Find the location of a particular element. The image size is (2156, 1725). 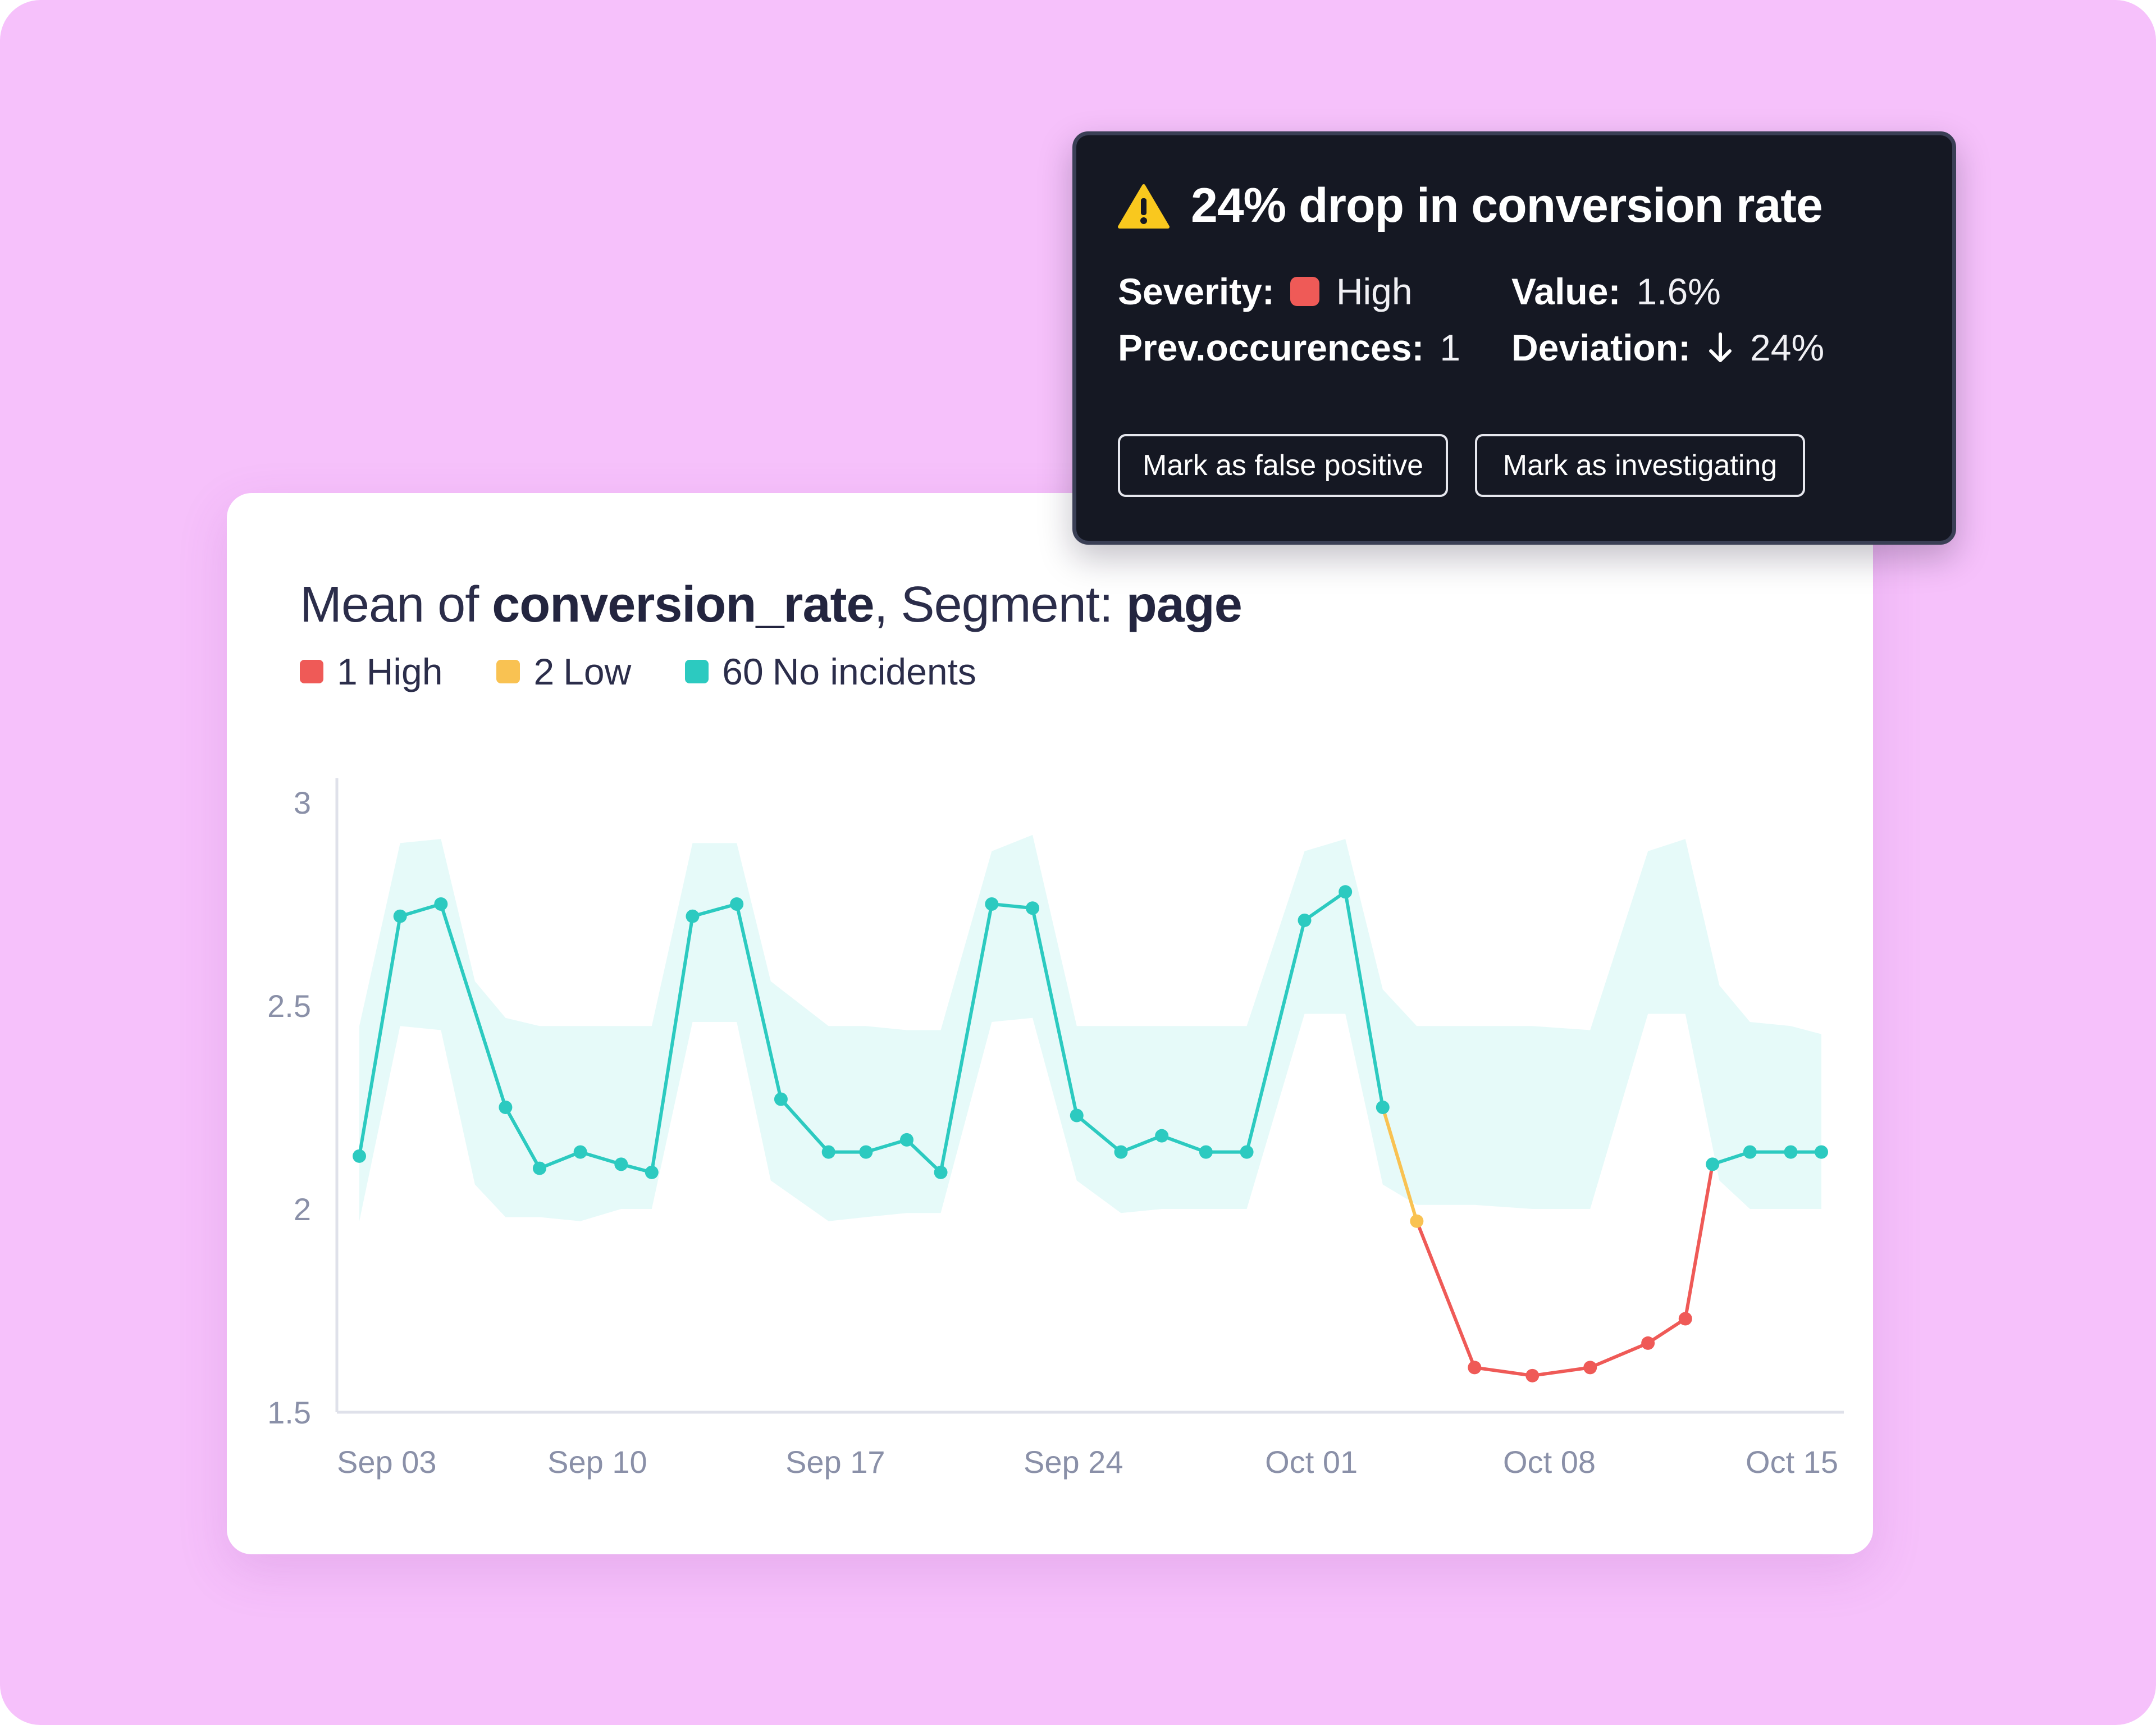

legend-item-no-incidents: 60 No incidents is located at coordinates (830, 671).